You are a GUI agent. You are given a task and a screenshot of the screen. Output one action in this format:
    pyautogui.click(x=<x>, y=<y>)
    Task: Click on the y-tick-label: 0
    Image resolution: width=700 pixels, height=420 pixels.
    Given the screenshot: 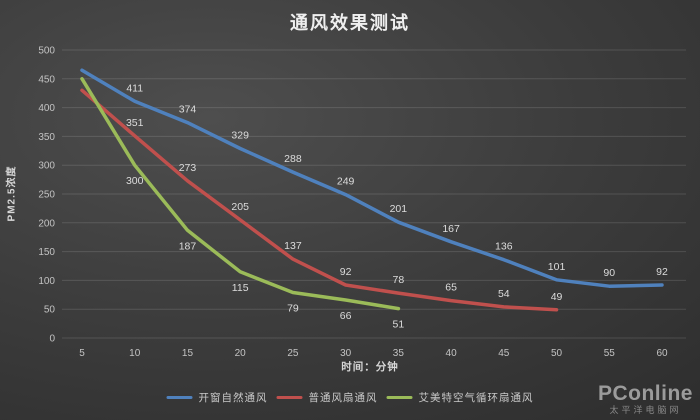 What is the action you would take?
    pyautogui.click(x=52, y=339)
    